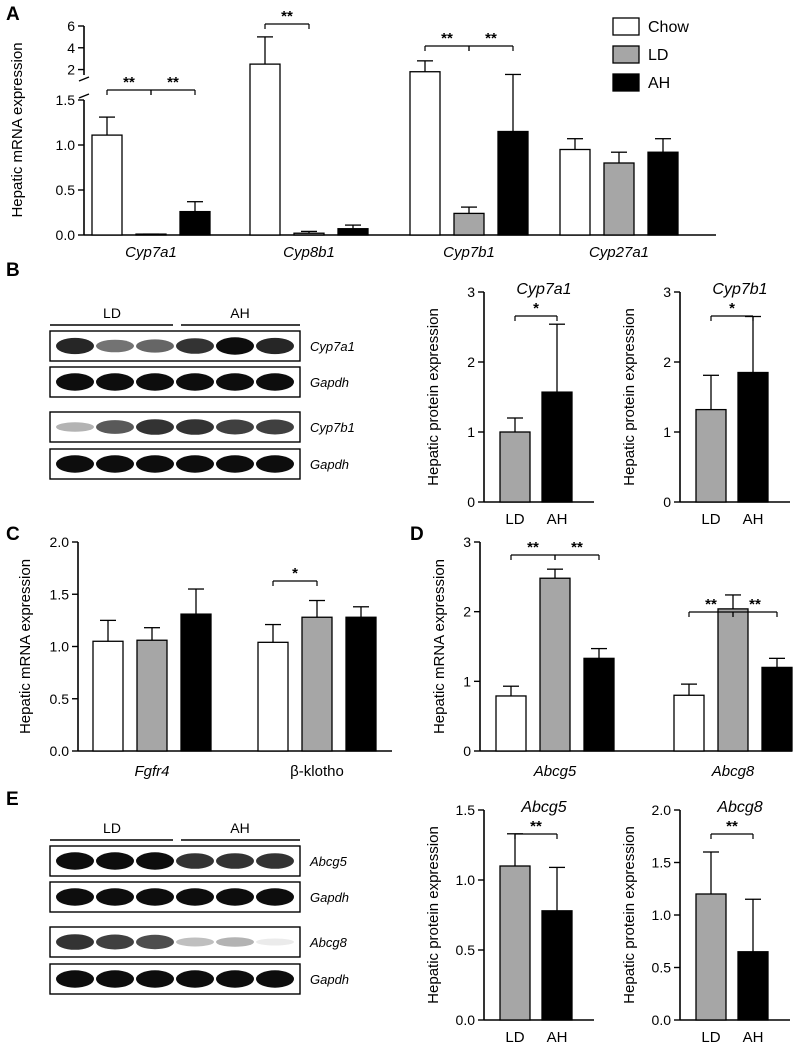  What do you see at coordinates (66, 190) in the screenshot?
I see `panel-a-lower-y-tick-label: 0.5` at bounding box center [66, 190].